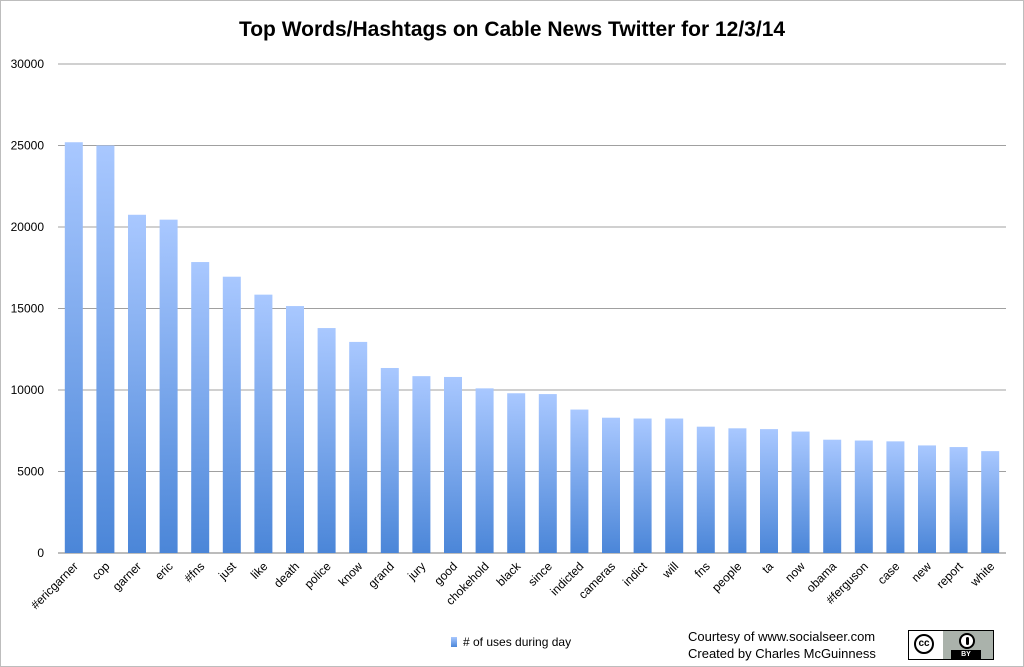 The height and width of the screenshot is (667, 1024). Describe the element at coordinates (227, 571) in the screenshot. I see `x-tick-label: just` at that location.